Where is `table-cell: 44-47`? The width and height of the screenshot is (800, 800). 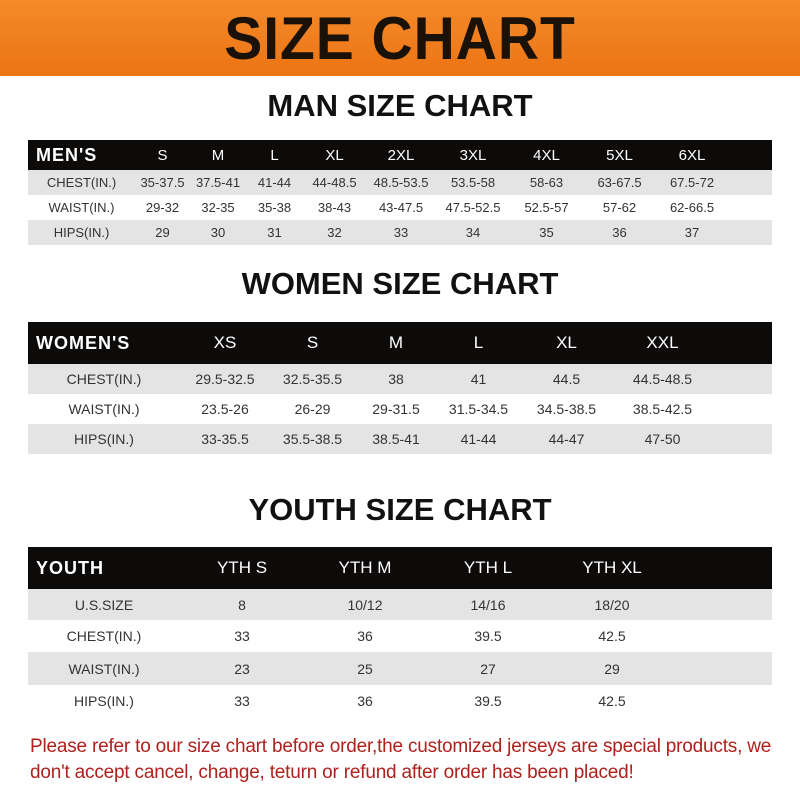
table-cell: 44-47 is located at coordinates (566, 439).